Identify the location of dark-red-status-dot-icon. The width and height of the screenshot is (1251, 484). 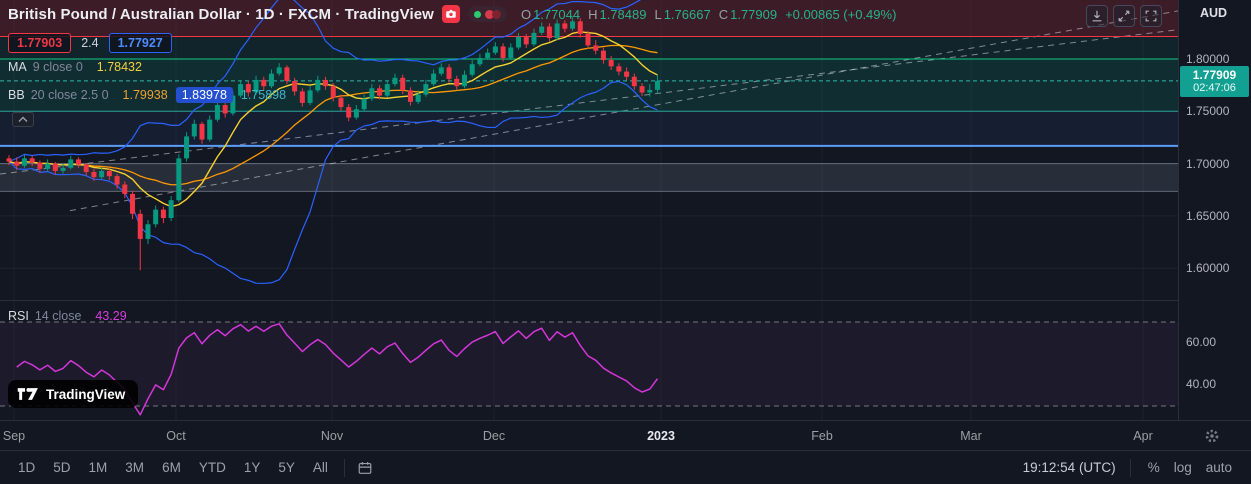
(496, 14).